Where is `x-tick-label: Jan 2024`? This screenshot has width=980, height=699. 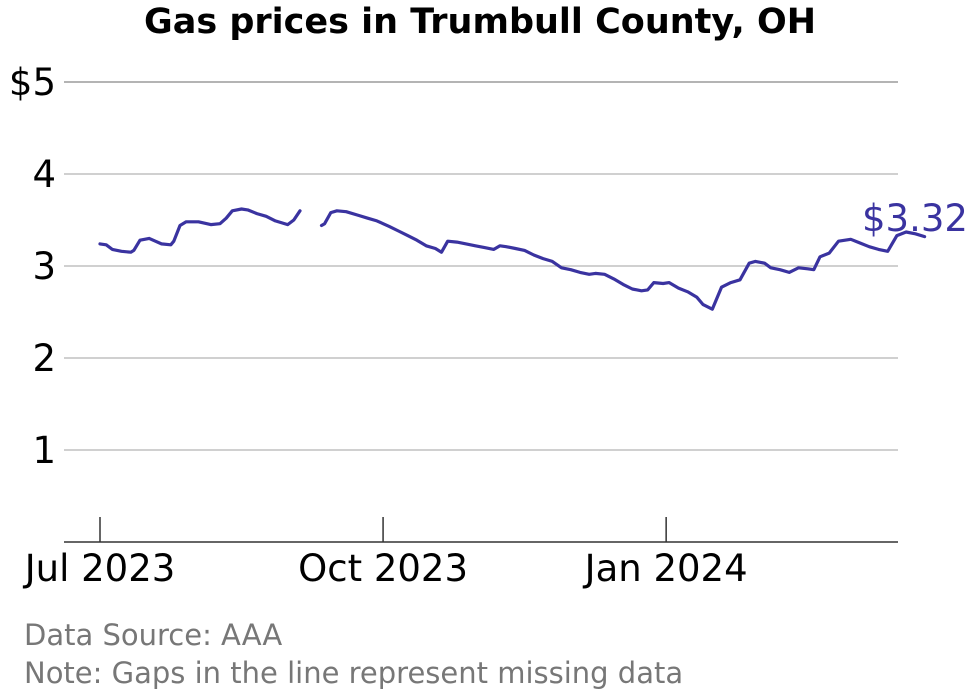 x-tick-label: Jan 2024 is located at coordinates (665, 568).